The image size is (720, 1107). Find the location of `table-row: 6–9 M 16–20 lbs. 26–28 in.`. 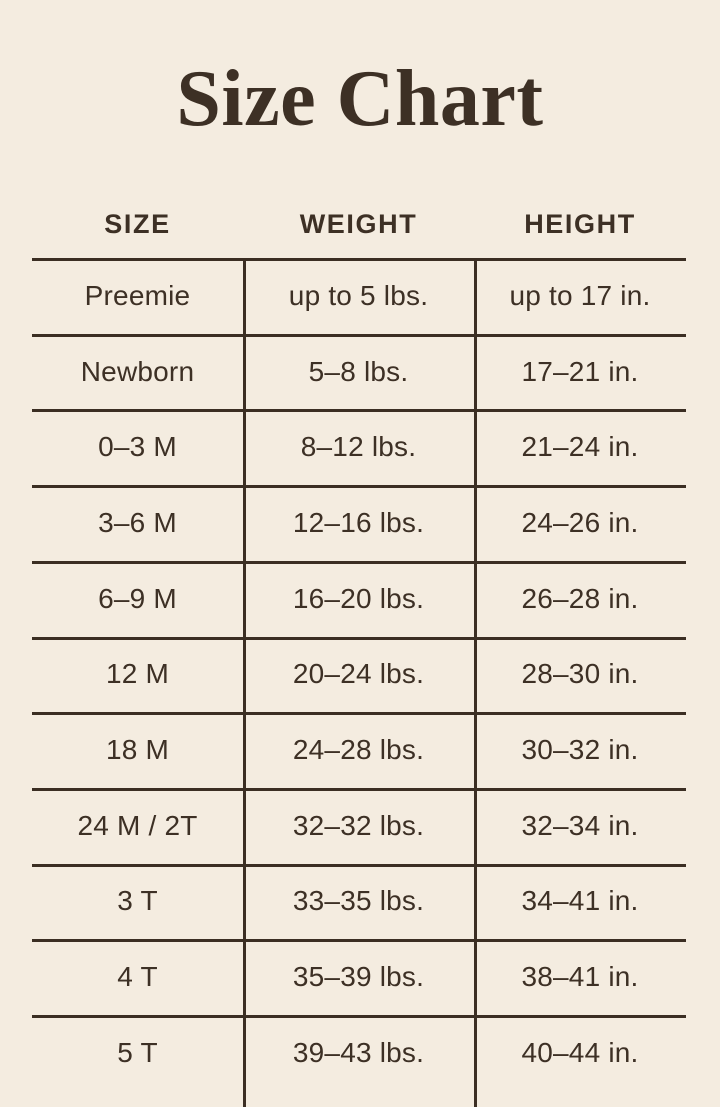

table-row: 6–9 M 16–20 lbs. 26–28 in. is located at coordinates (359, 599).